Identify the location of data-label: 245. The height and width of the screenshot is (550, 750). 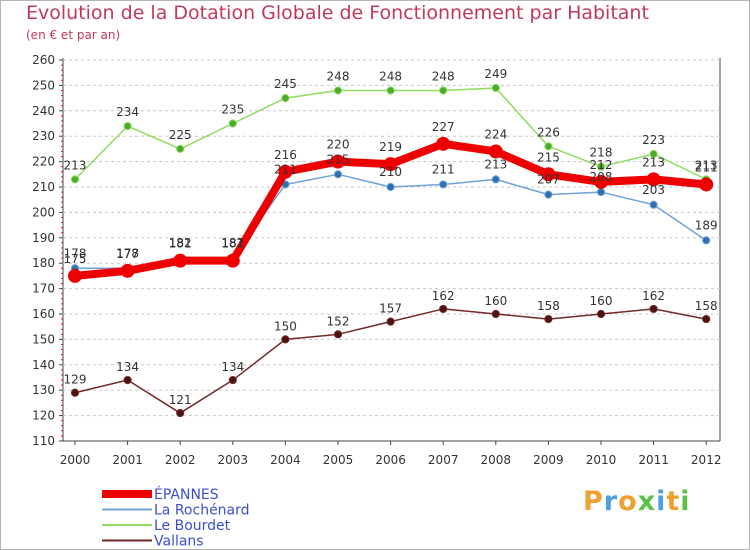
(285, 84).